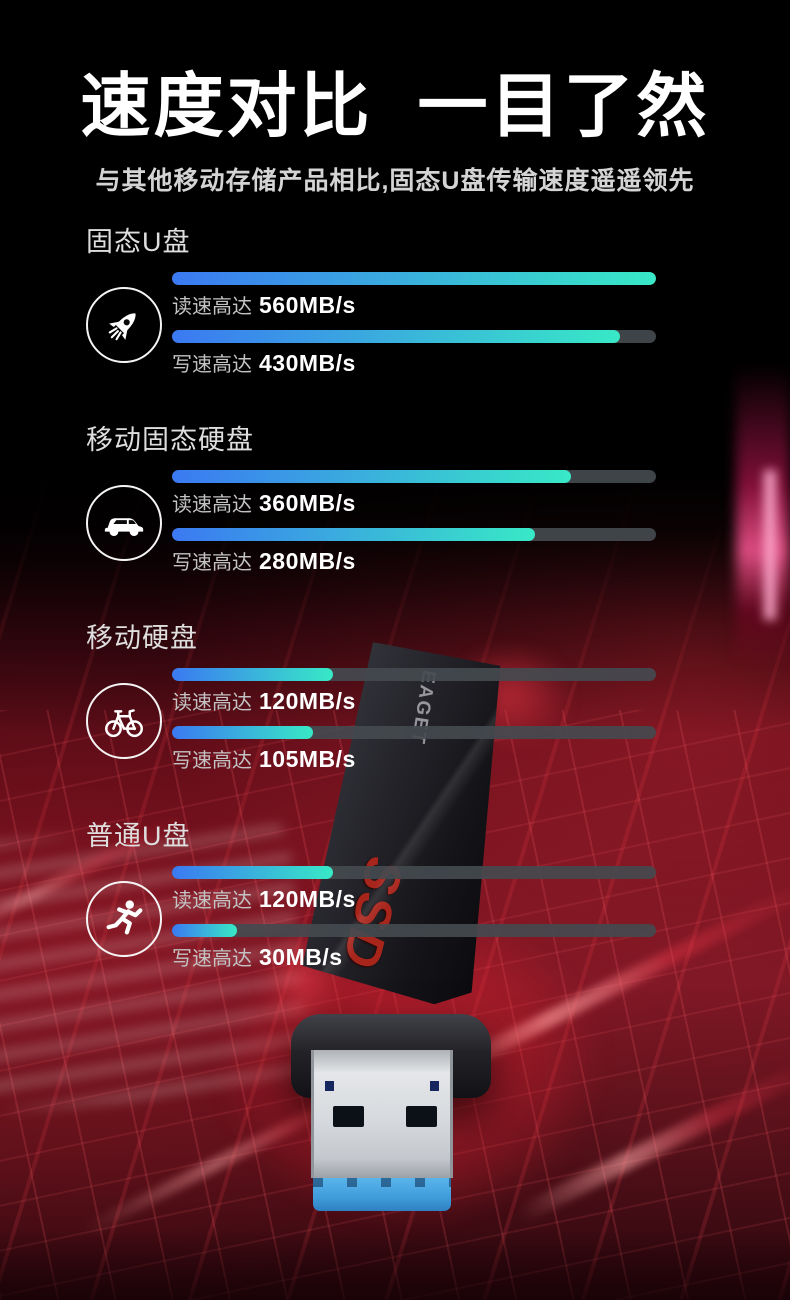  What do you see at coordinates (382, 1114) in the screenshot?
I see `usb-connector` at bounding box center [382, 1114].